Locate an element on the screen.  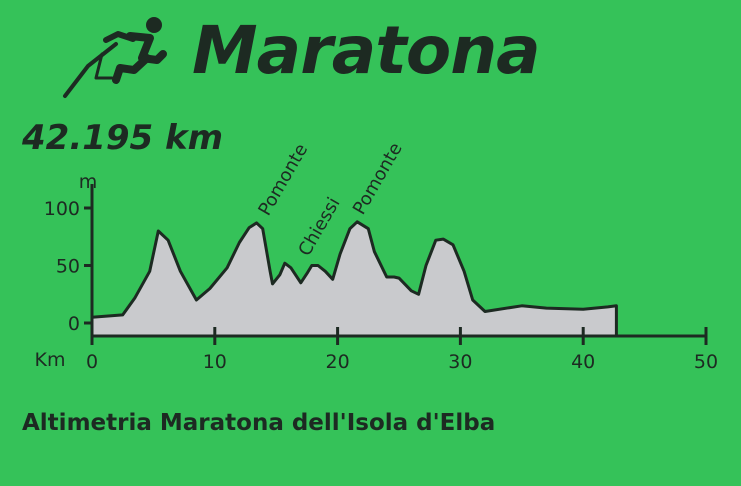
peak-annotation-label: Chiessi is located at coordinates (319, 227).